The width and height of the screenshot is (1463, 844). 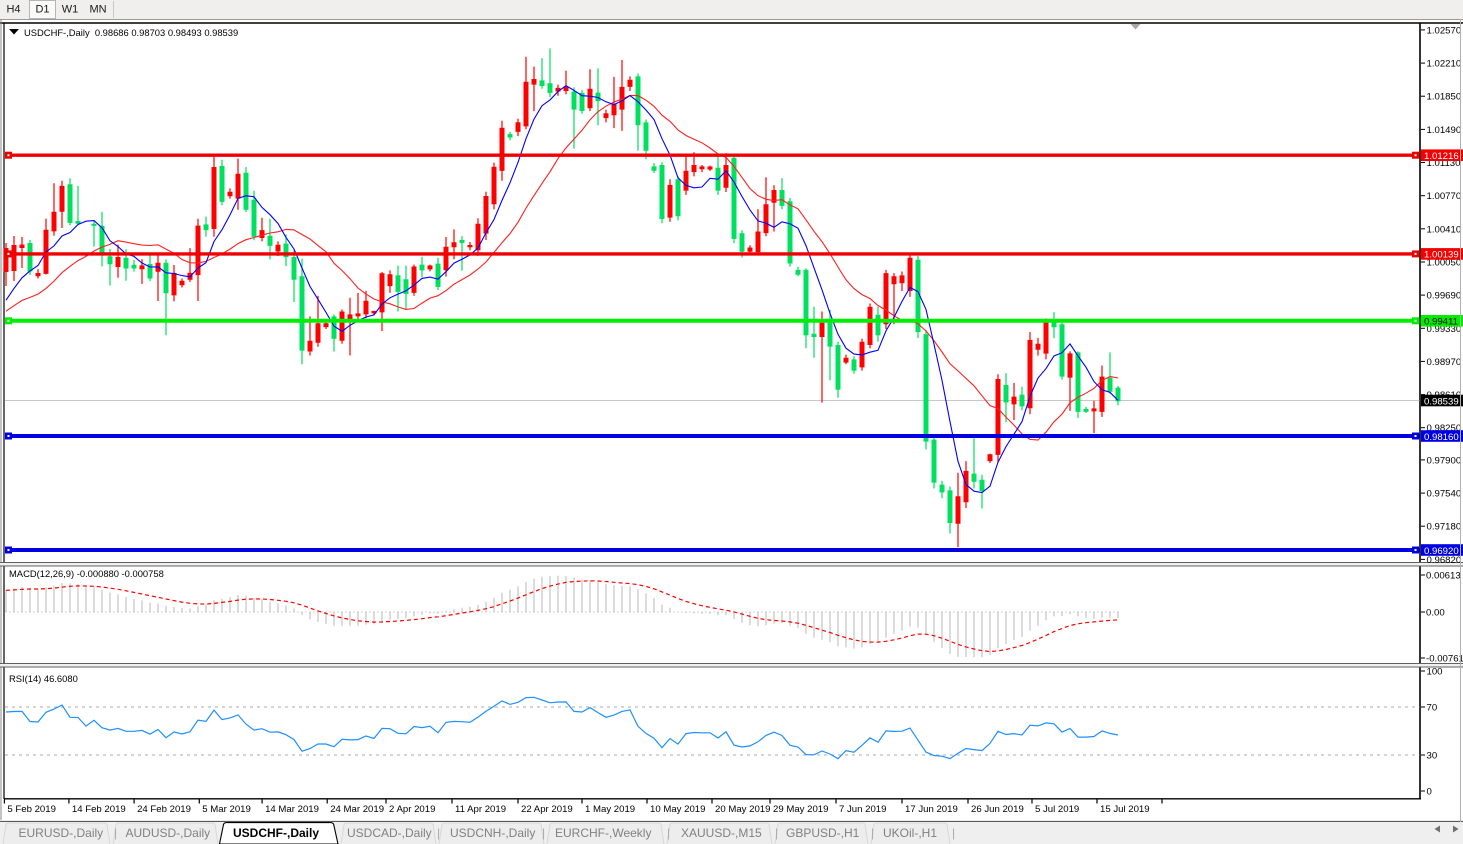 I want to click on svg-text: 0.00613, so click(x=1443, y=576).